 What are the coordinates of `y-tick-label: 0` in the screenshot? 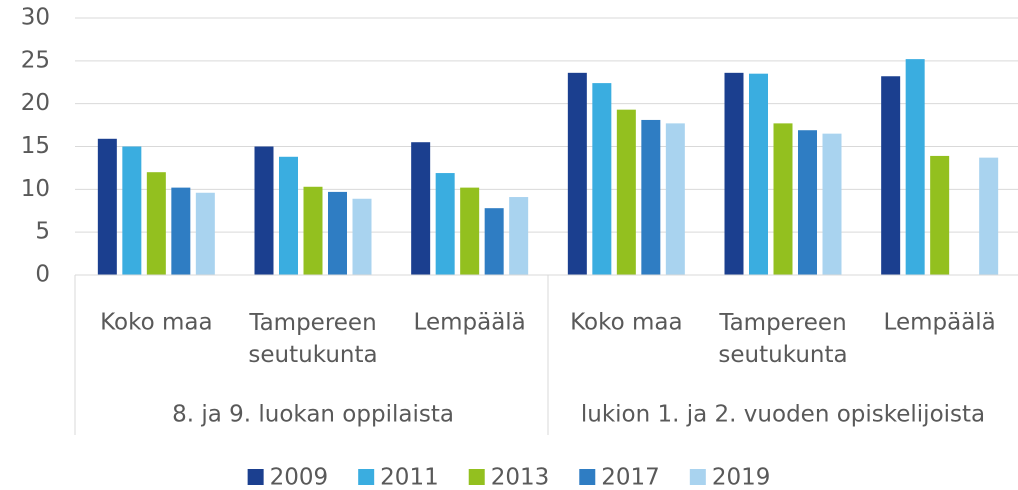 It's located at (42, 275).